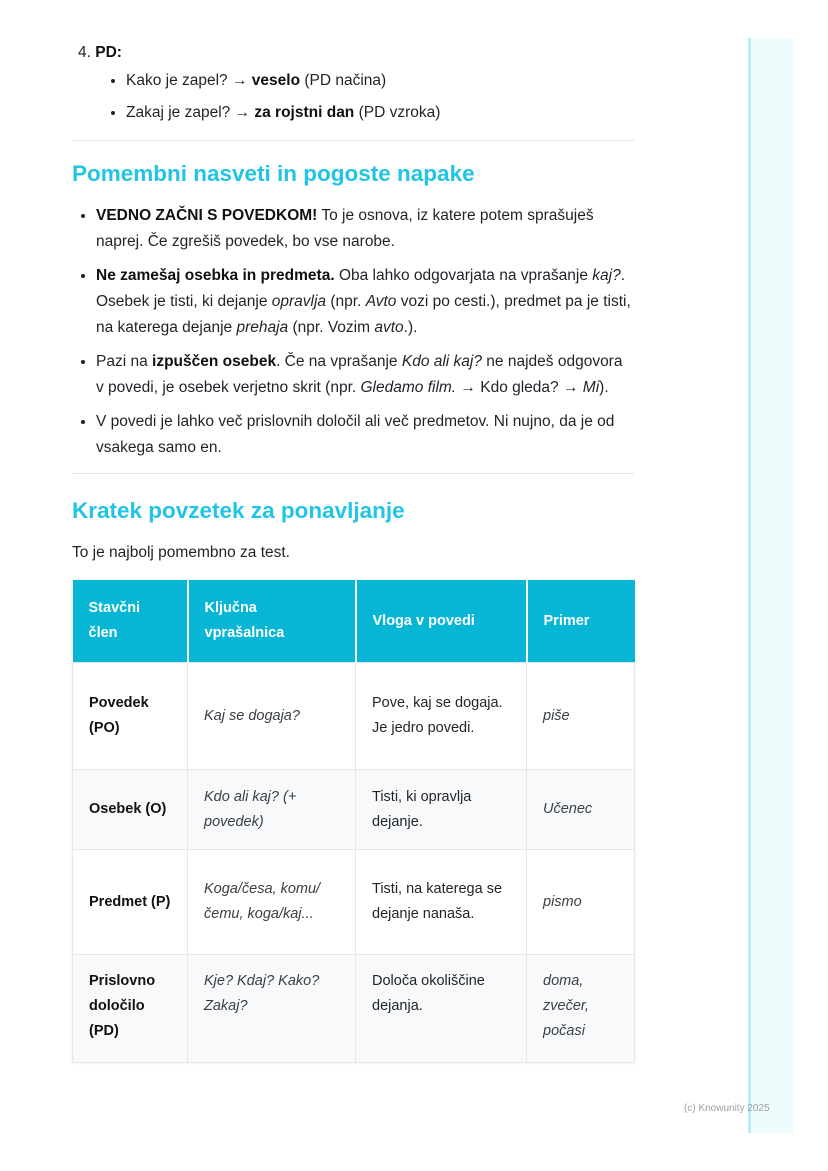  I want to click on cell-text: Kje? Kdaj? Kako? Zakaj?, so click(262, 993).